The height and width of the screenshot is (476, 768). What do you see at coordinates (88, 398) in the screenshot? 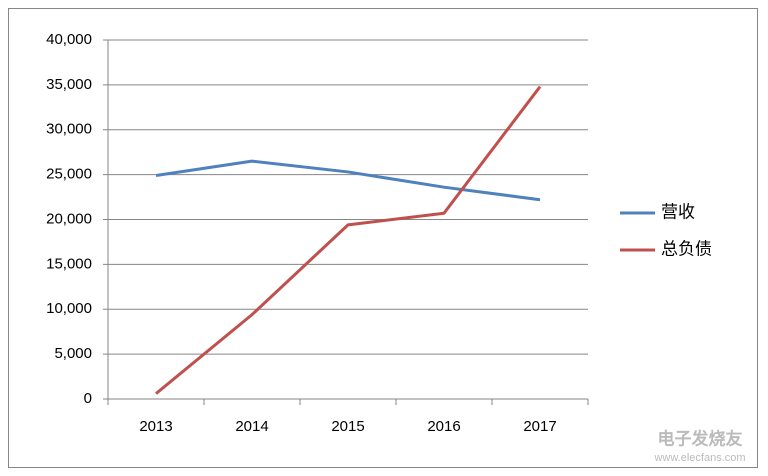
I see `y-tick-label: 0` at bounding box center [88, 398].